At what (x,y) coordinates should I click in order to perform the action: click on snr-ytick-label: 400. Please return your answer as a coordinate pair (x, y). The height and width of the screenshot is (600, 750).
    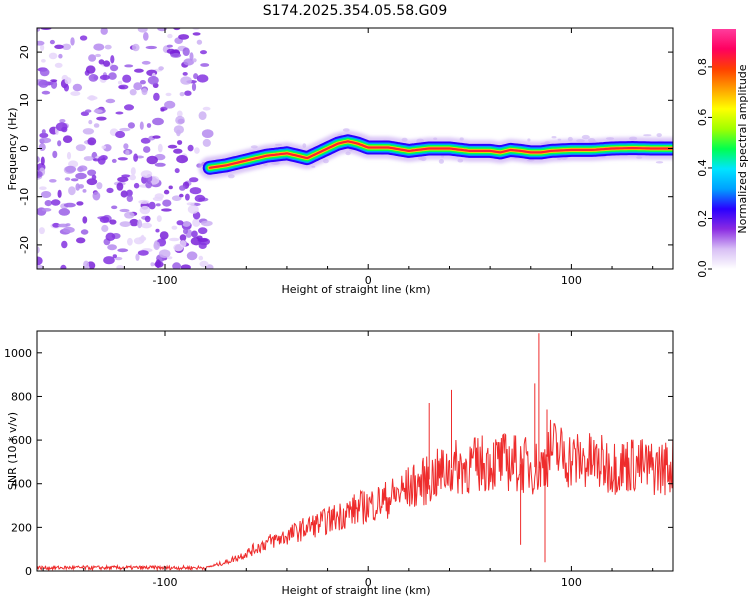
    Looking at the image, I should click on (21, 484).